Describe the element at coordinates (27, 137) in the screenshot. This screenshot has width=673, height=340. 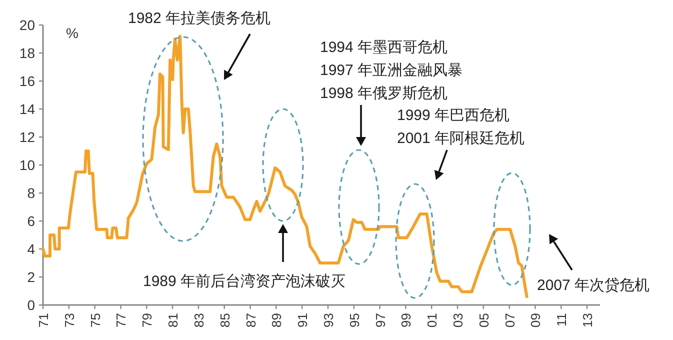
I see `y-tick-label: 12` at that location.